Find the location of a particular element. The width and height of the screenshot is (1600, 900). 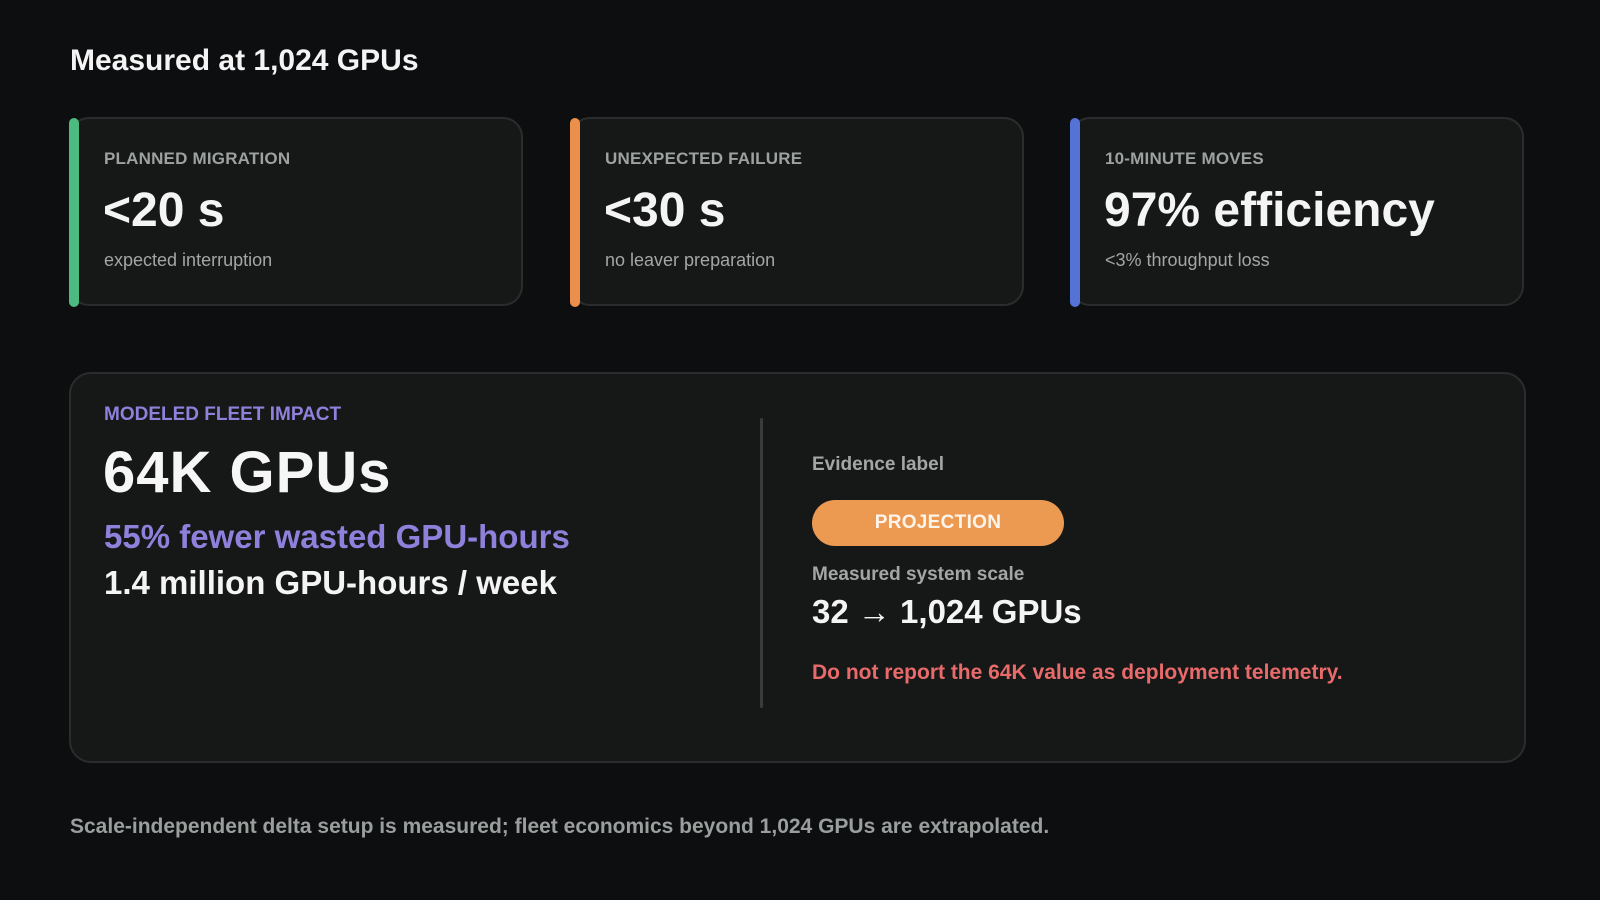

card-subtitle: expected interruption is located at coordinates (188, 260).